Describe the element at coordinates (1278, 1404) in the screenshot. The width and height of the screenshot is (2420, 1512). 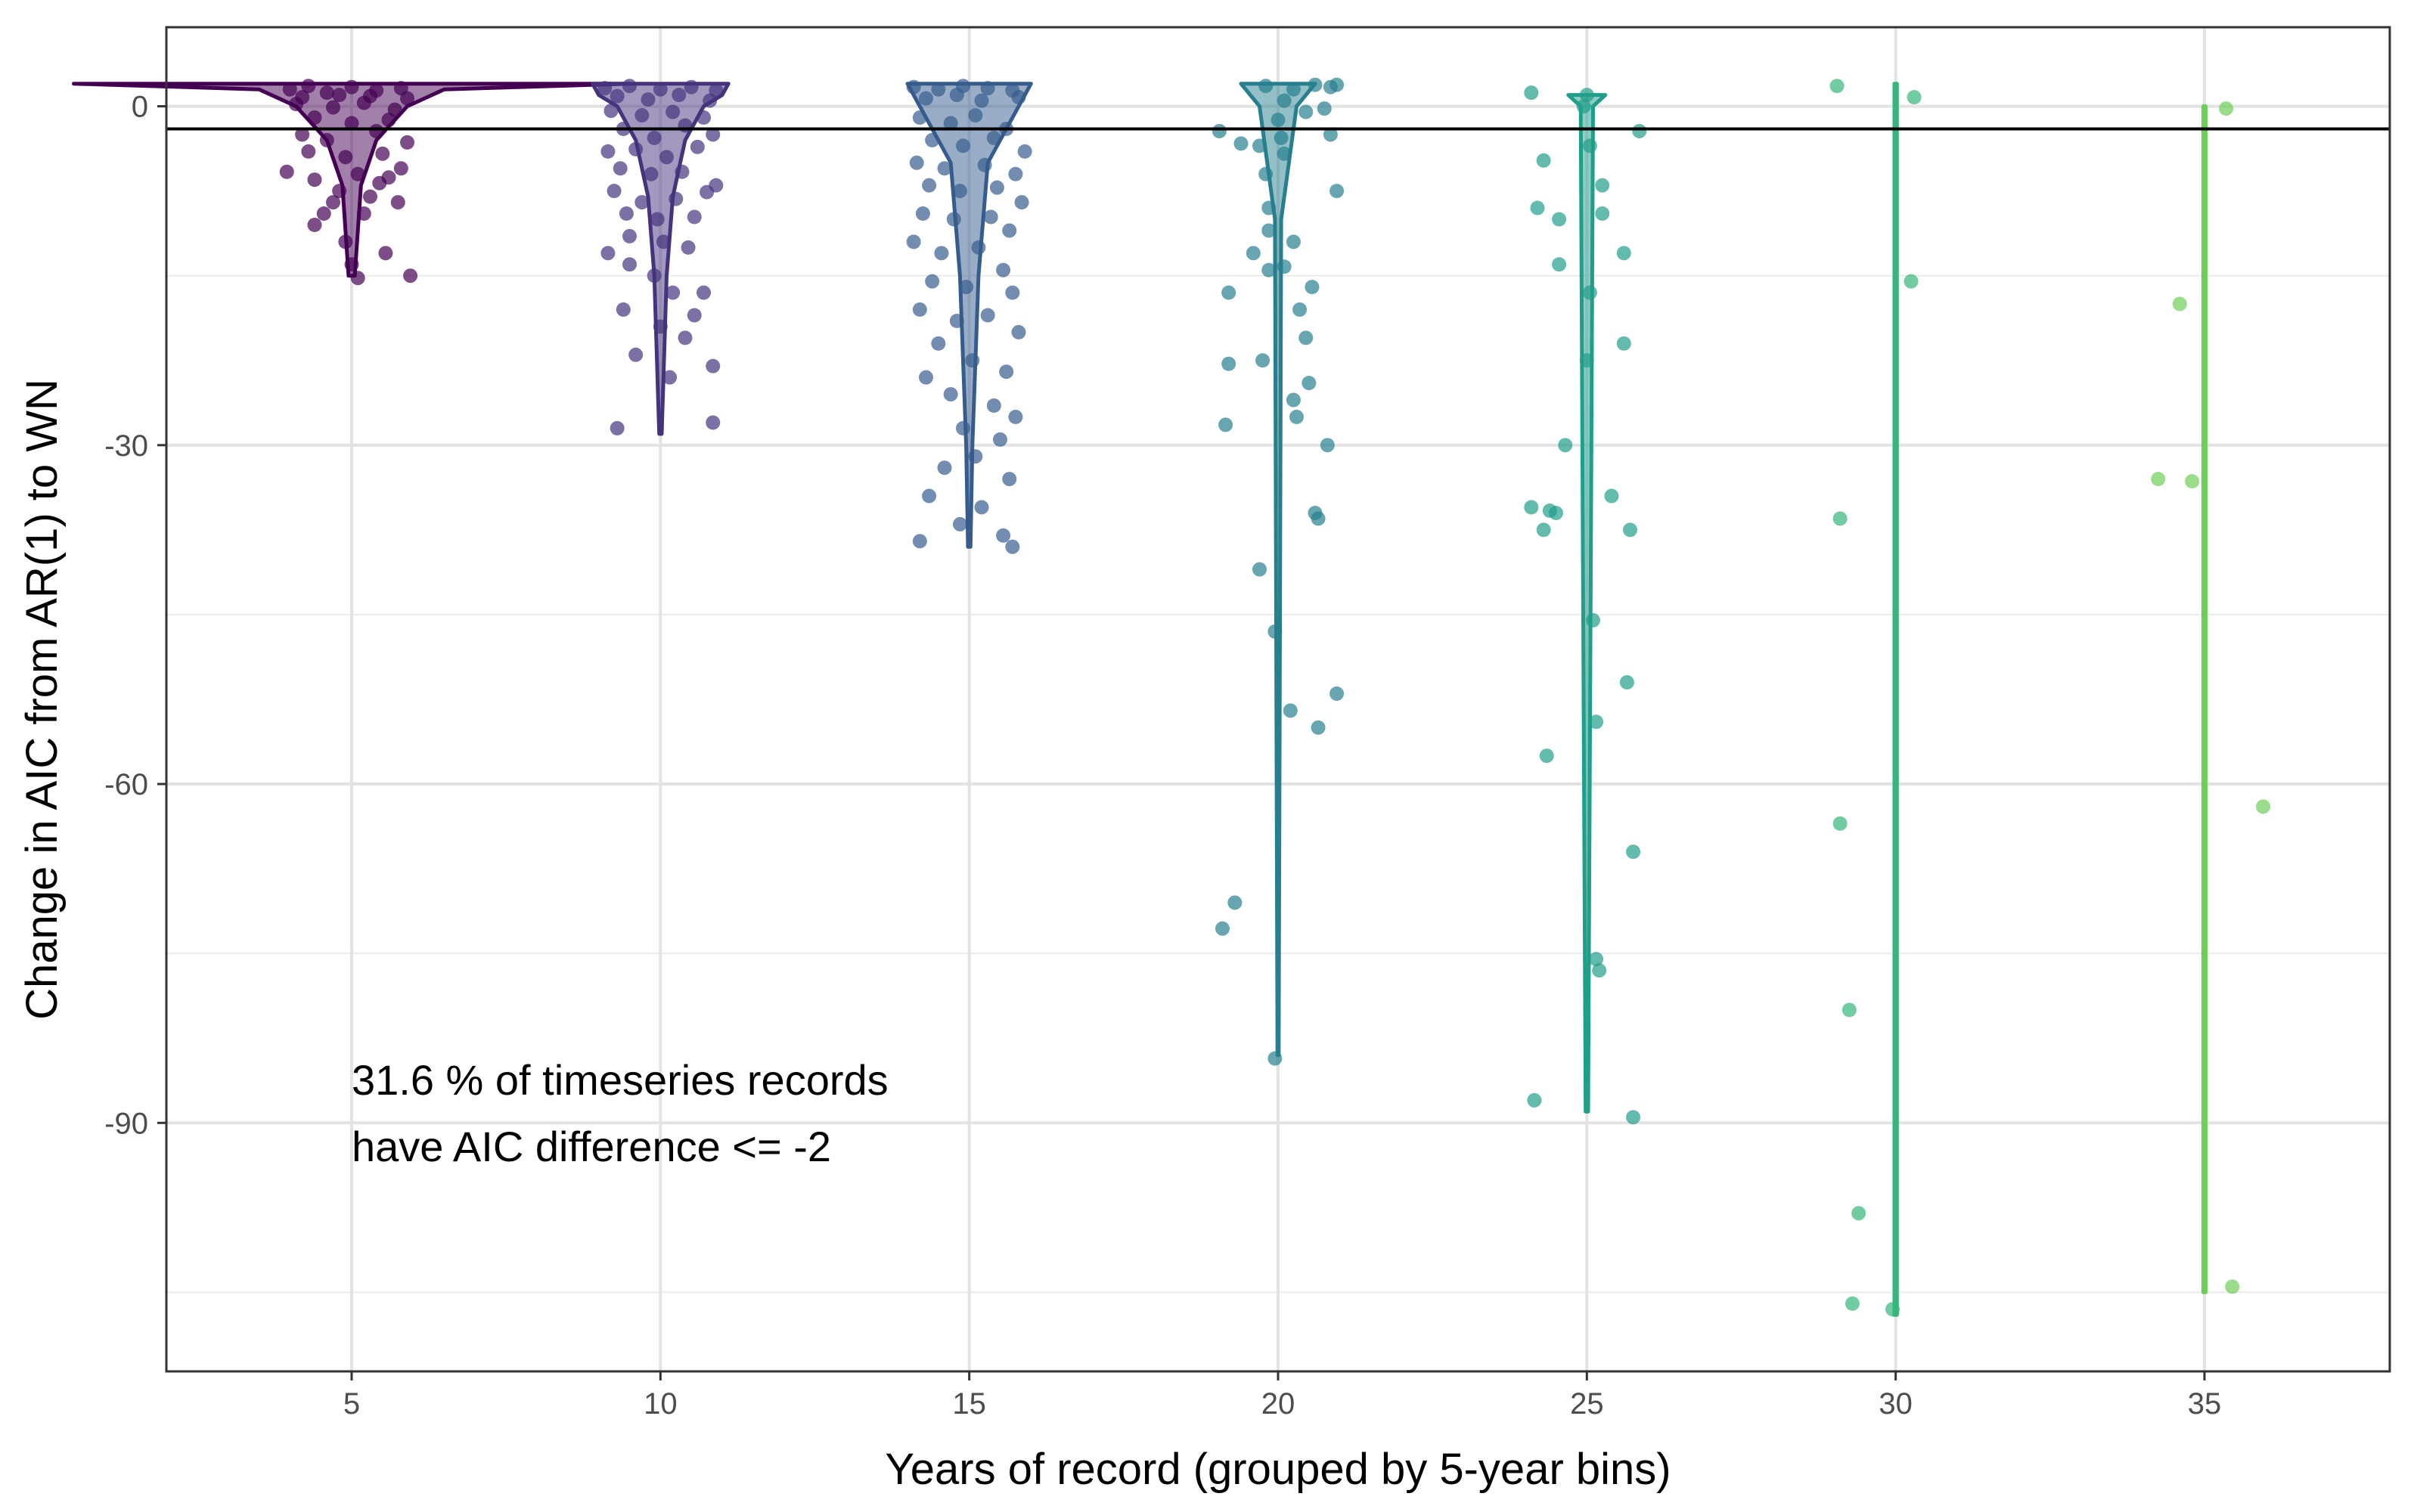
I see `x-tick-label: 20` at that location.